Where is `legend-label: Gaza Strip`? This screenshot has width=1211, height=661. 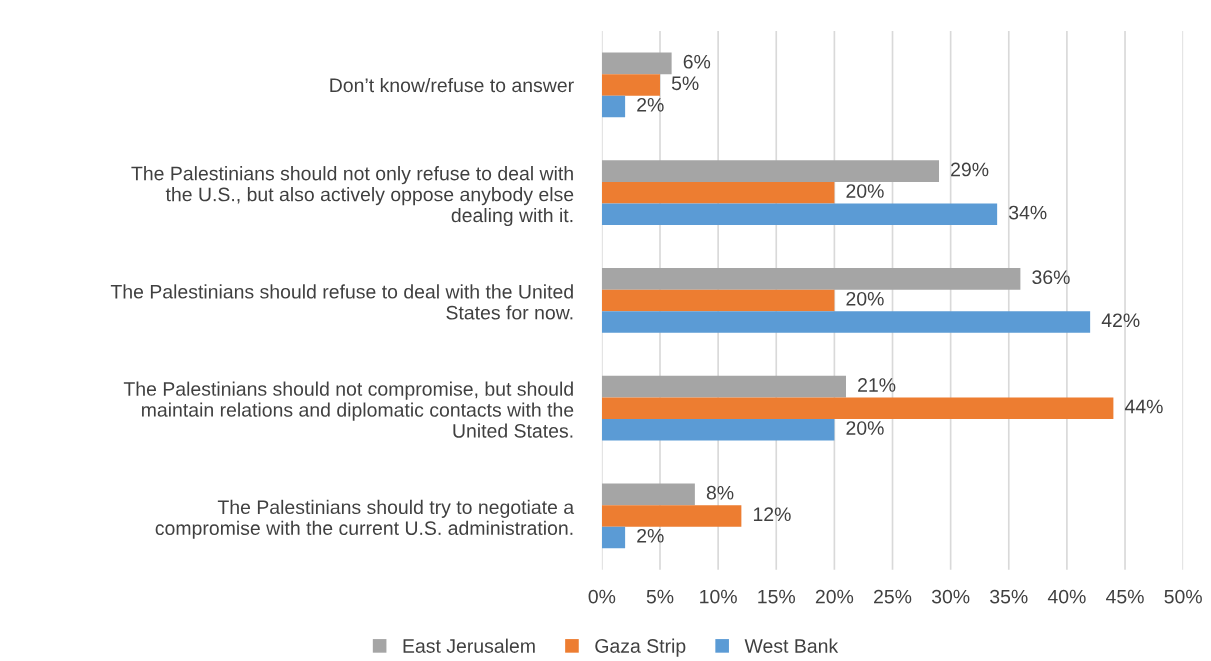 legend-label: Gaza Strip is located at coordinates (640, 647).